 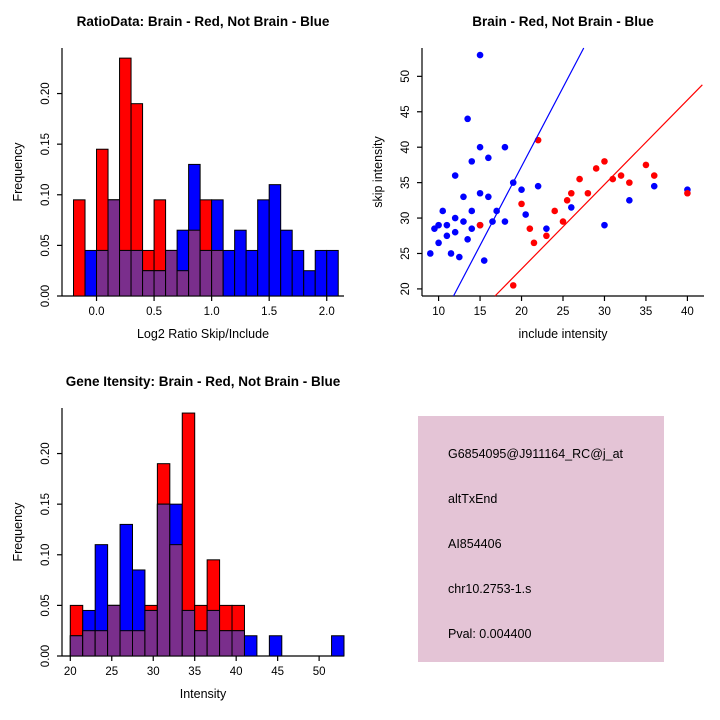 What do you see at coordinates (564, 334) in the screenshot?
I see `x-axis-title: include intensity` at bounding box center [564, 334].